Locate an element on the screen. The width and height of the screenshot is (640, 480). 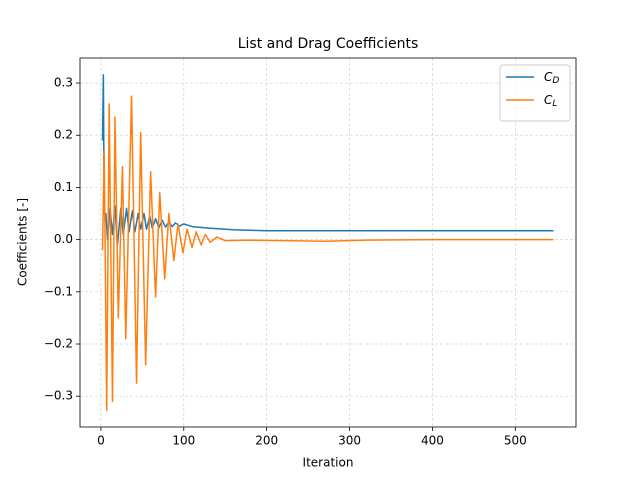
legend-label: CL is located at coordinates (550, 101).